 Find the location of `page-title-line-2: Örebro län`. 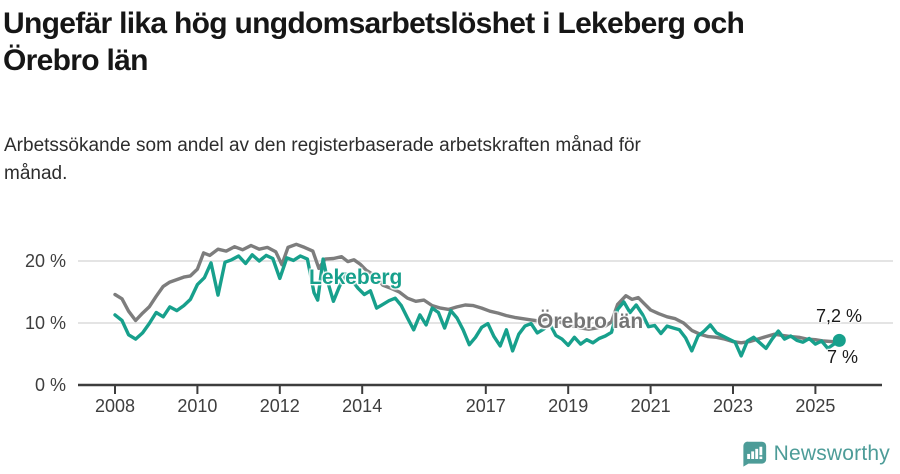

page-title-line-2: Örebro län is located at coordinates (75, 60).